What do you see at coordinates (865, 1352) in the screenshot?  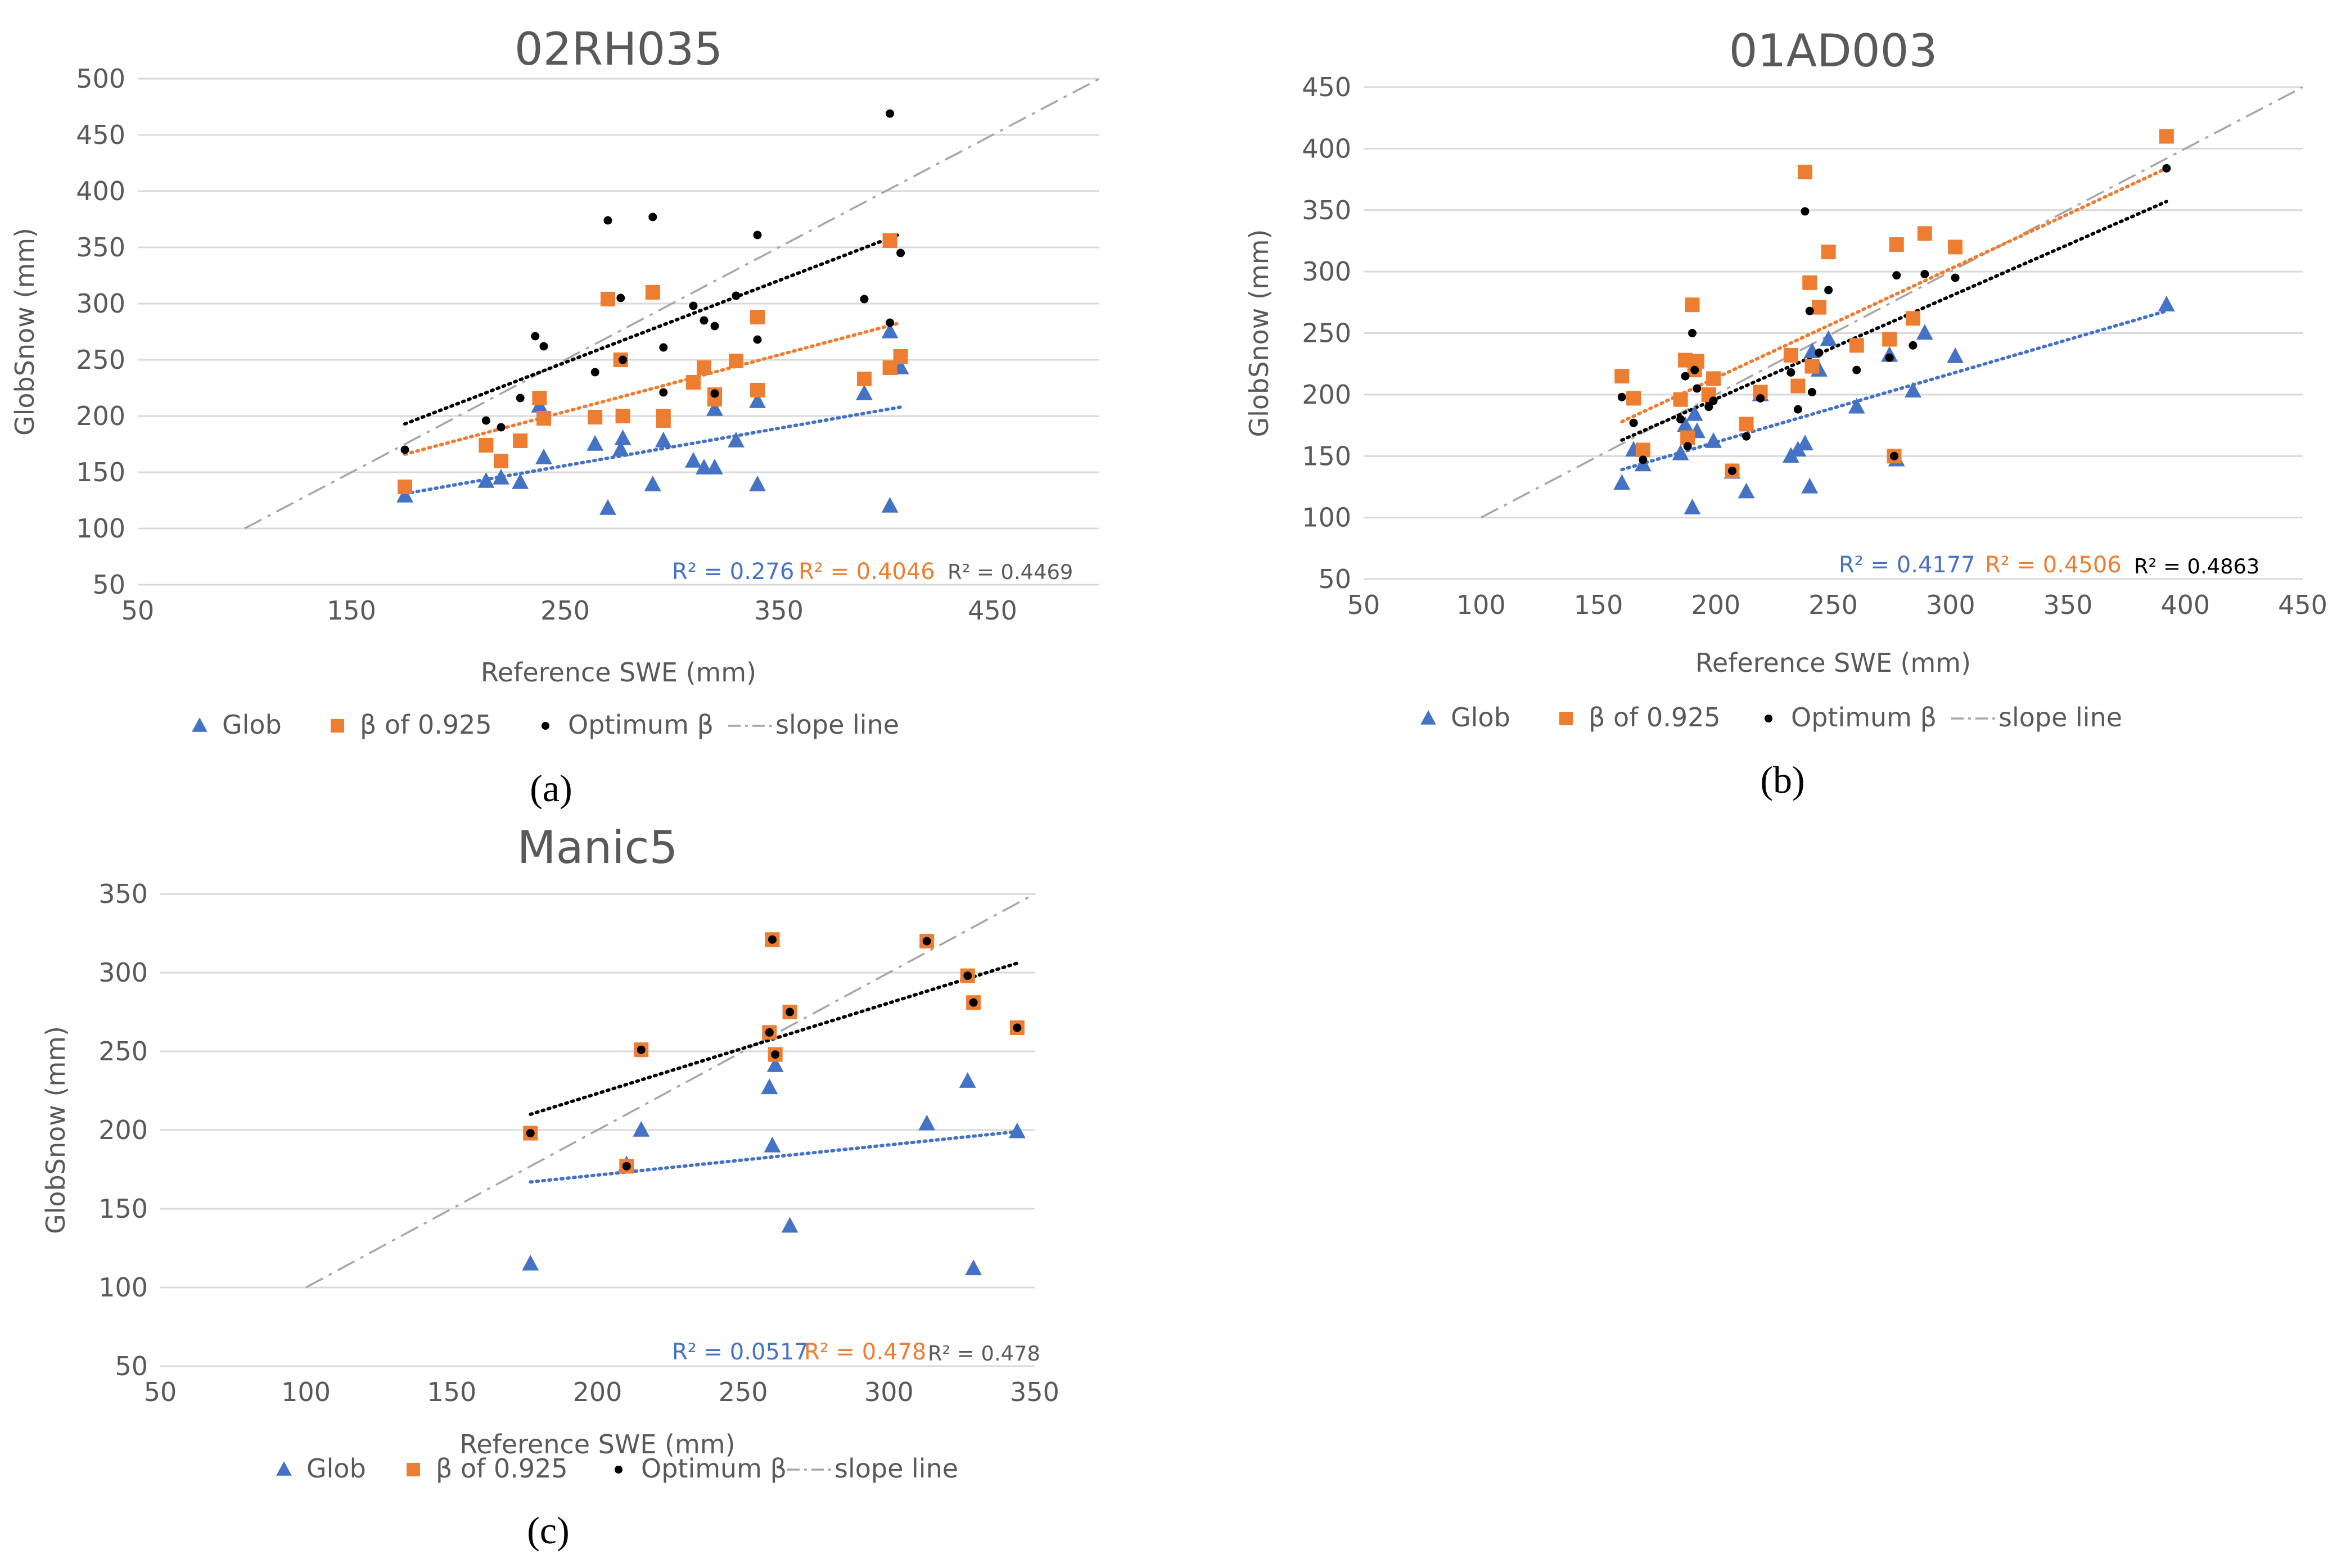 I see `r2-beta-label: R² = 0.478` at bounding box center [865, 1352].